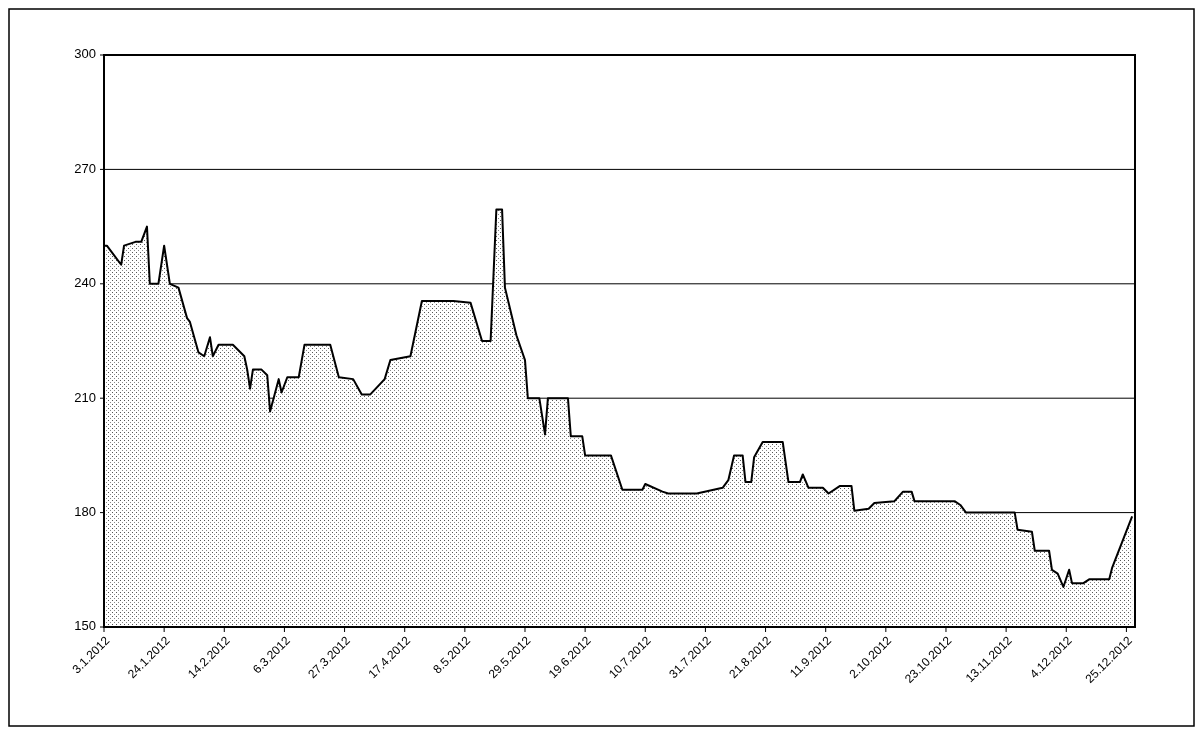  What do you see at coordinates (85, 283) in the screenshot?
I see `y-tick-label: 240` at bounding box center [85, 283].